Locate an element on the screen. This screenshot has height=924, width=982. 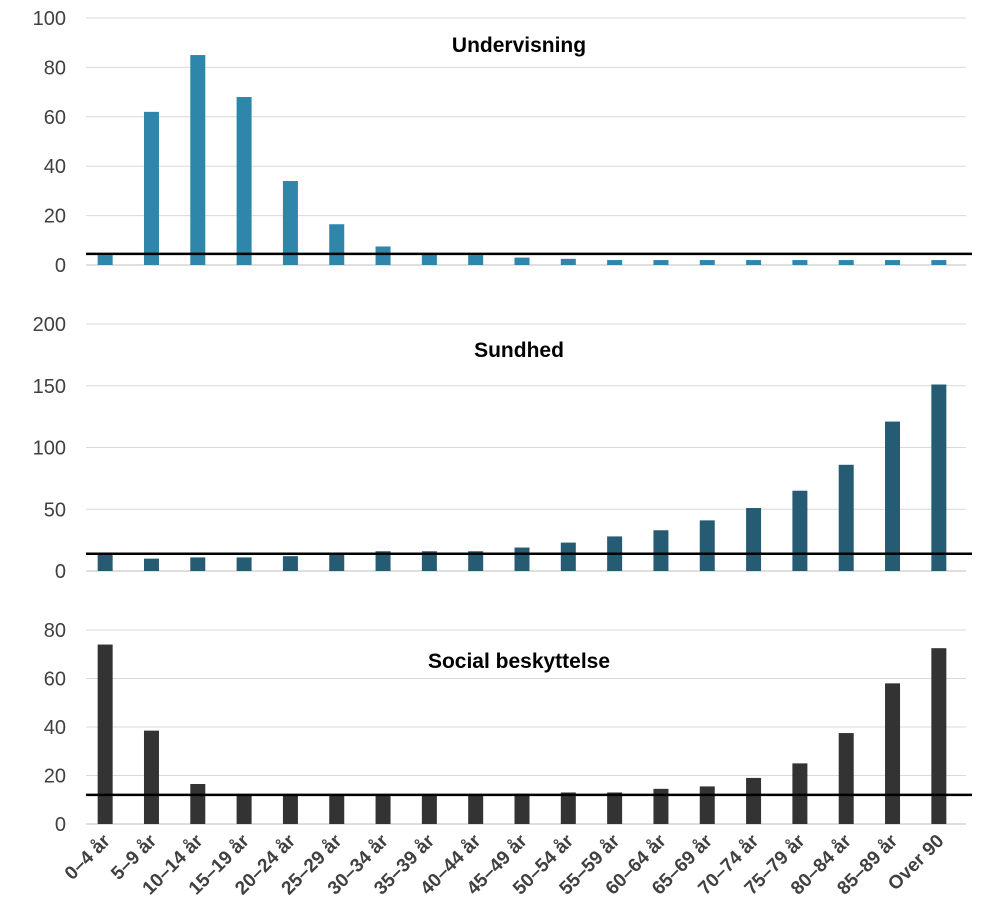
y-tick-label-undervisning: 40 is located at coordinates (55, 167).